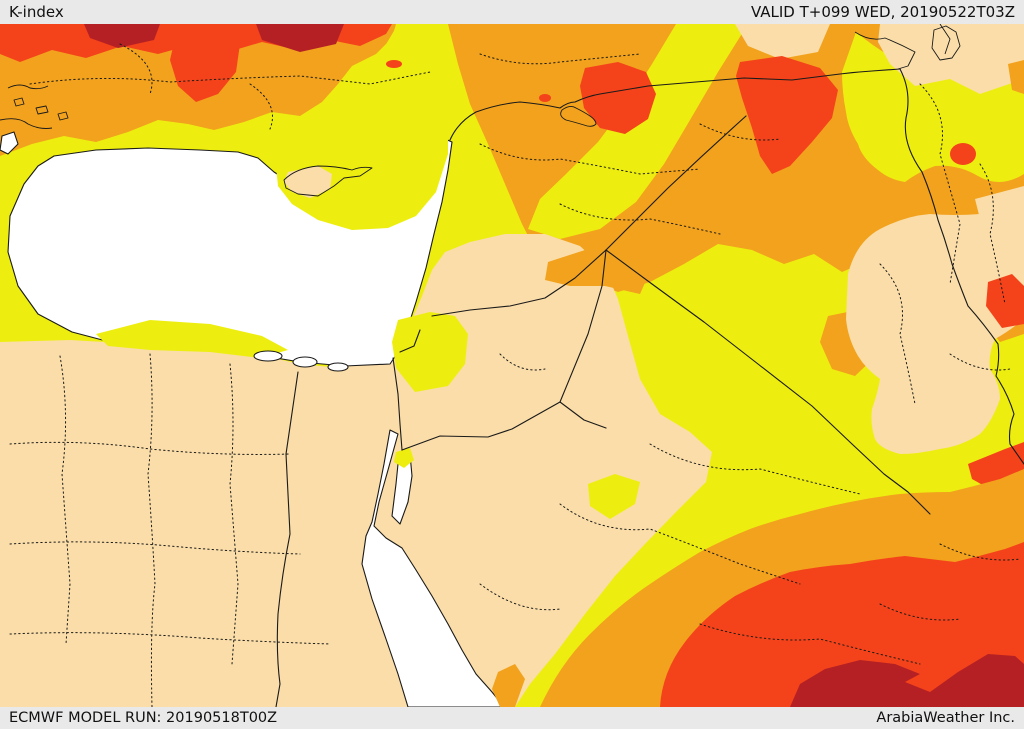 The image size is (1024, 729). What do you see at coordinates (618, 98) in the screenshot?
I see `red-northeast-syria` at bounding box center [618, 98].